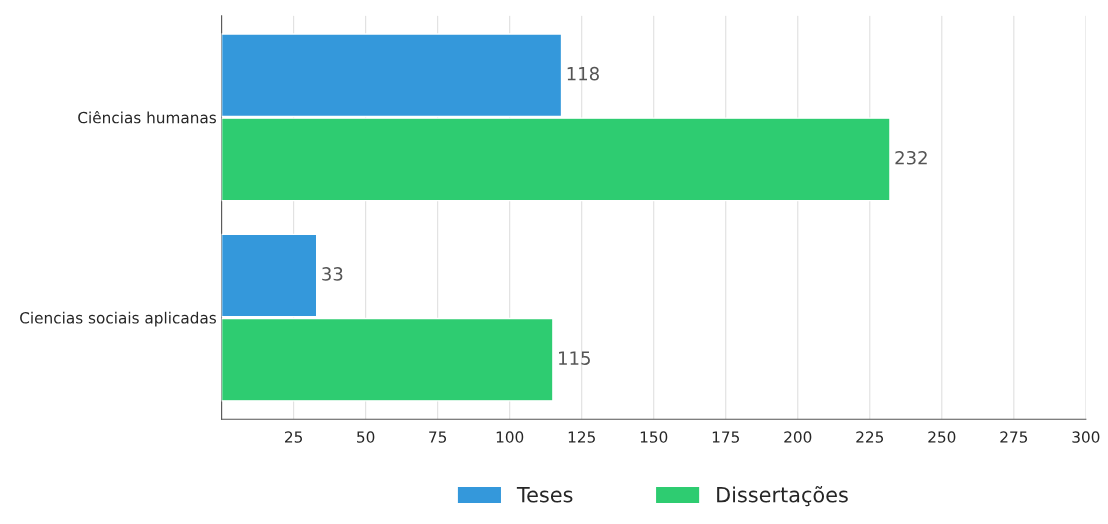  Describe the element at coordinates (798, 437) in the screenshot. I see `x-tick-label: 200` at that location.